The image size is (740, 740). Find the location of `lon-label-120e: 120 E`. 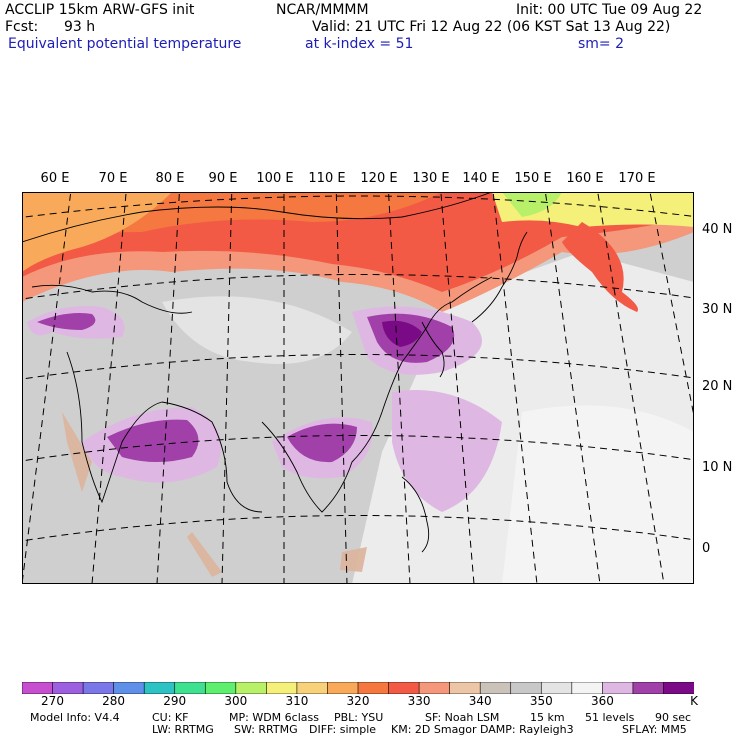

lon-label-120e: 120 E is located at coordinates (379, 178).